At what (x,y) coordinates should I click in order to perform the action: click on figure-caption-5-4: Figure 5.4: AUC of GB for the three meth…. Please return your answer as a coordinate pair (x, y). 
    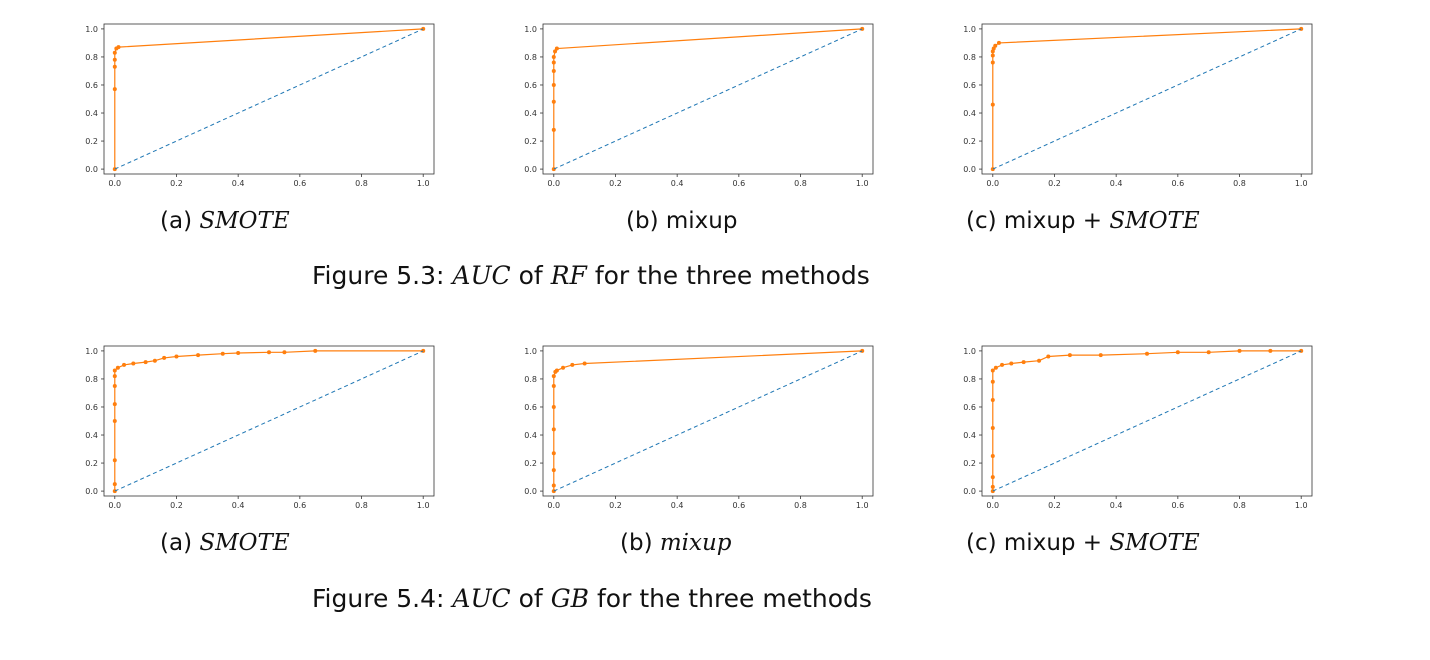
    Looking at the image, I should click on (592, 598).